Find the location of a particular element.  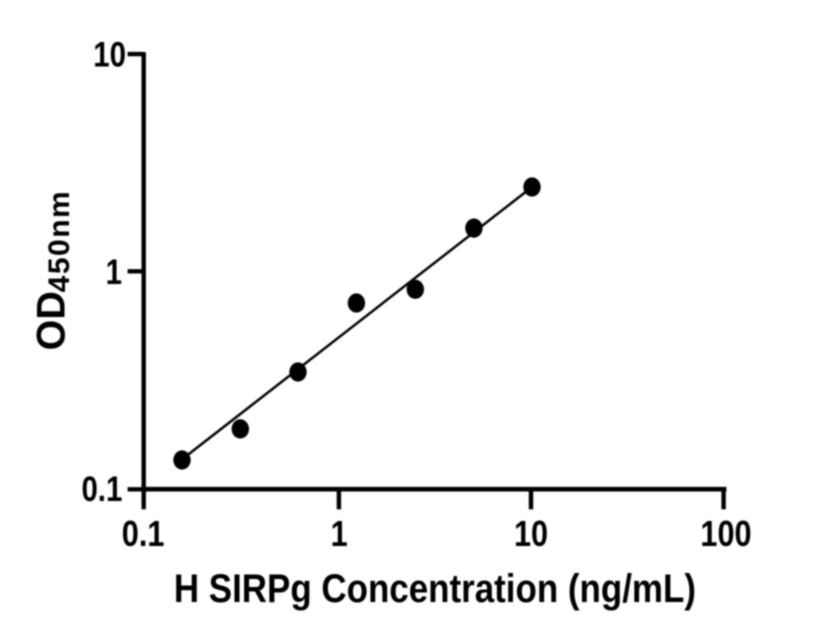

svg-text: H SIRPg Concentration (ng/mL) is located at coordinates (435, 588).